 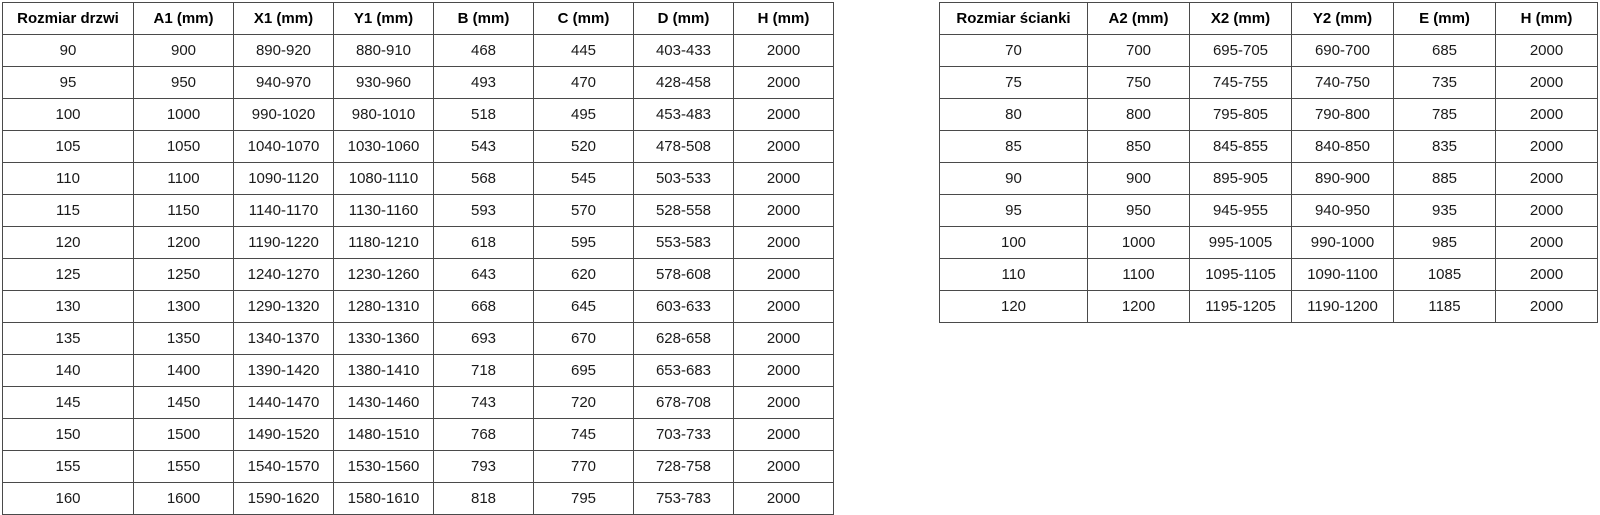 What do you see at coordinates (1138, 306) in the screenshot?
I see `table-cell: 1200` at bounding box center [1138, 306].